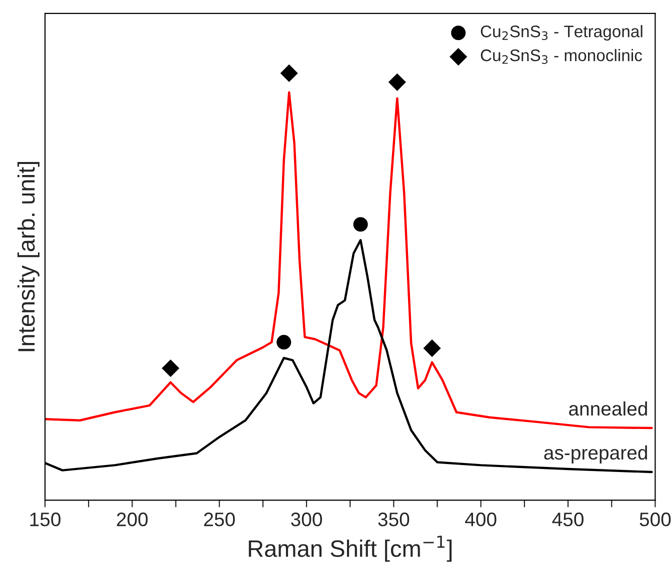  What do you see at coordinates (608, 408) in the screenshot?
I see `series-label: annealed` at bounding box center [608, 408].